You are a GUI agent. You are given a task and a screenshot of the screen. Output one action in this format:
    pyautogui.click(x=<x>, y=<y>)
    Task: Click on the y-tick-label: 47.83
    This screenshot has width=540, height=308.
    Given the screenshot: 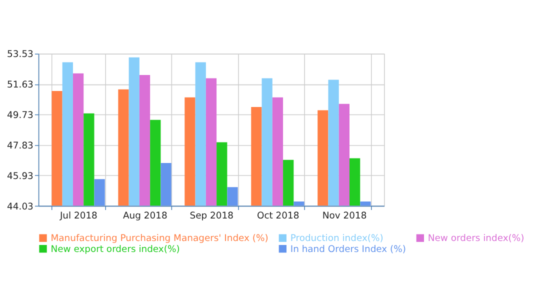 What is the action you would take?
    pyautogui.click(x=20, y=146)
    